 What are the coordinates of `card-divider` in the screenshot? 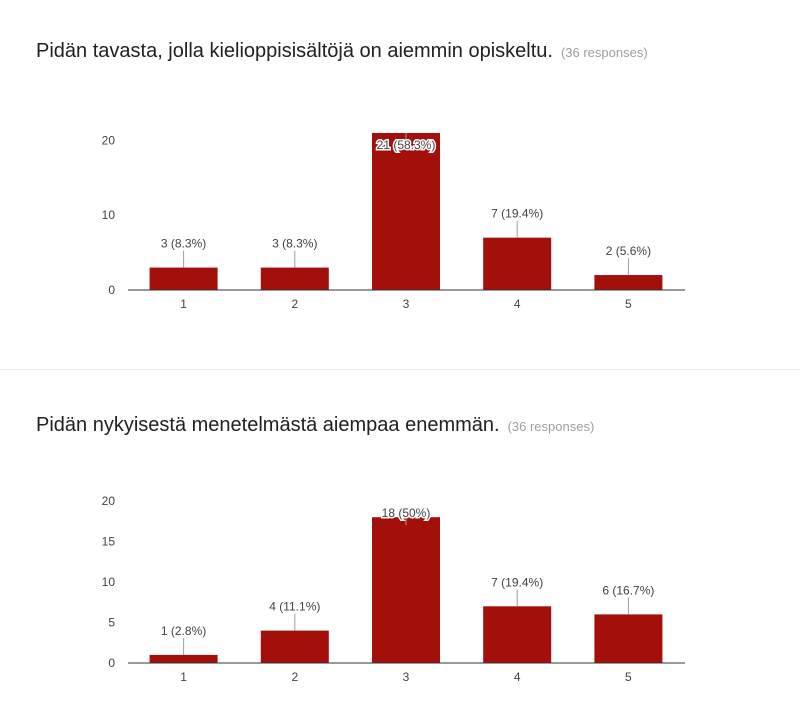 It's located at (400, 369).